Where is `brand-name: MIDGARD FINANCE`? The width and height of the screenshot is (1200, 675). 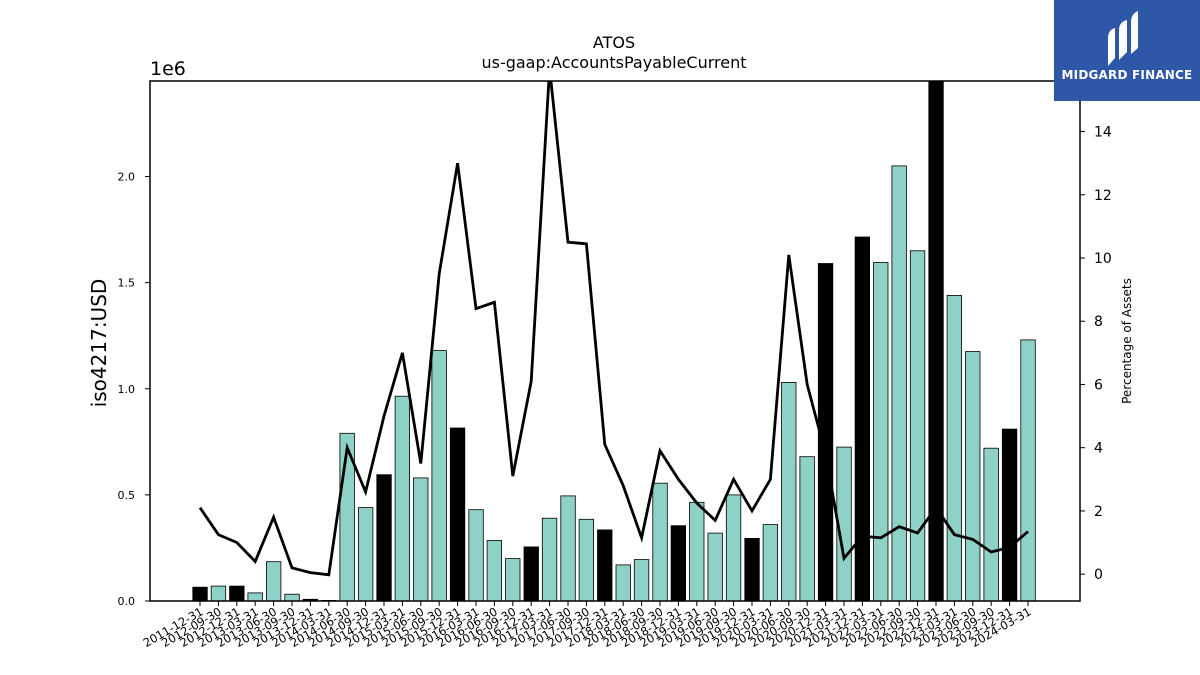
brand-name: MIDGARD FINANCE is located at coordinates (1127, 75).